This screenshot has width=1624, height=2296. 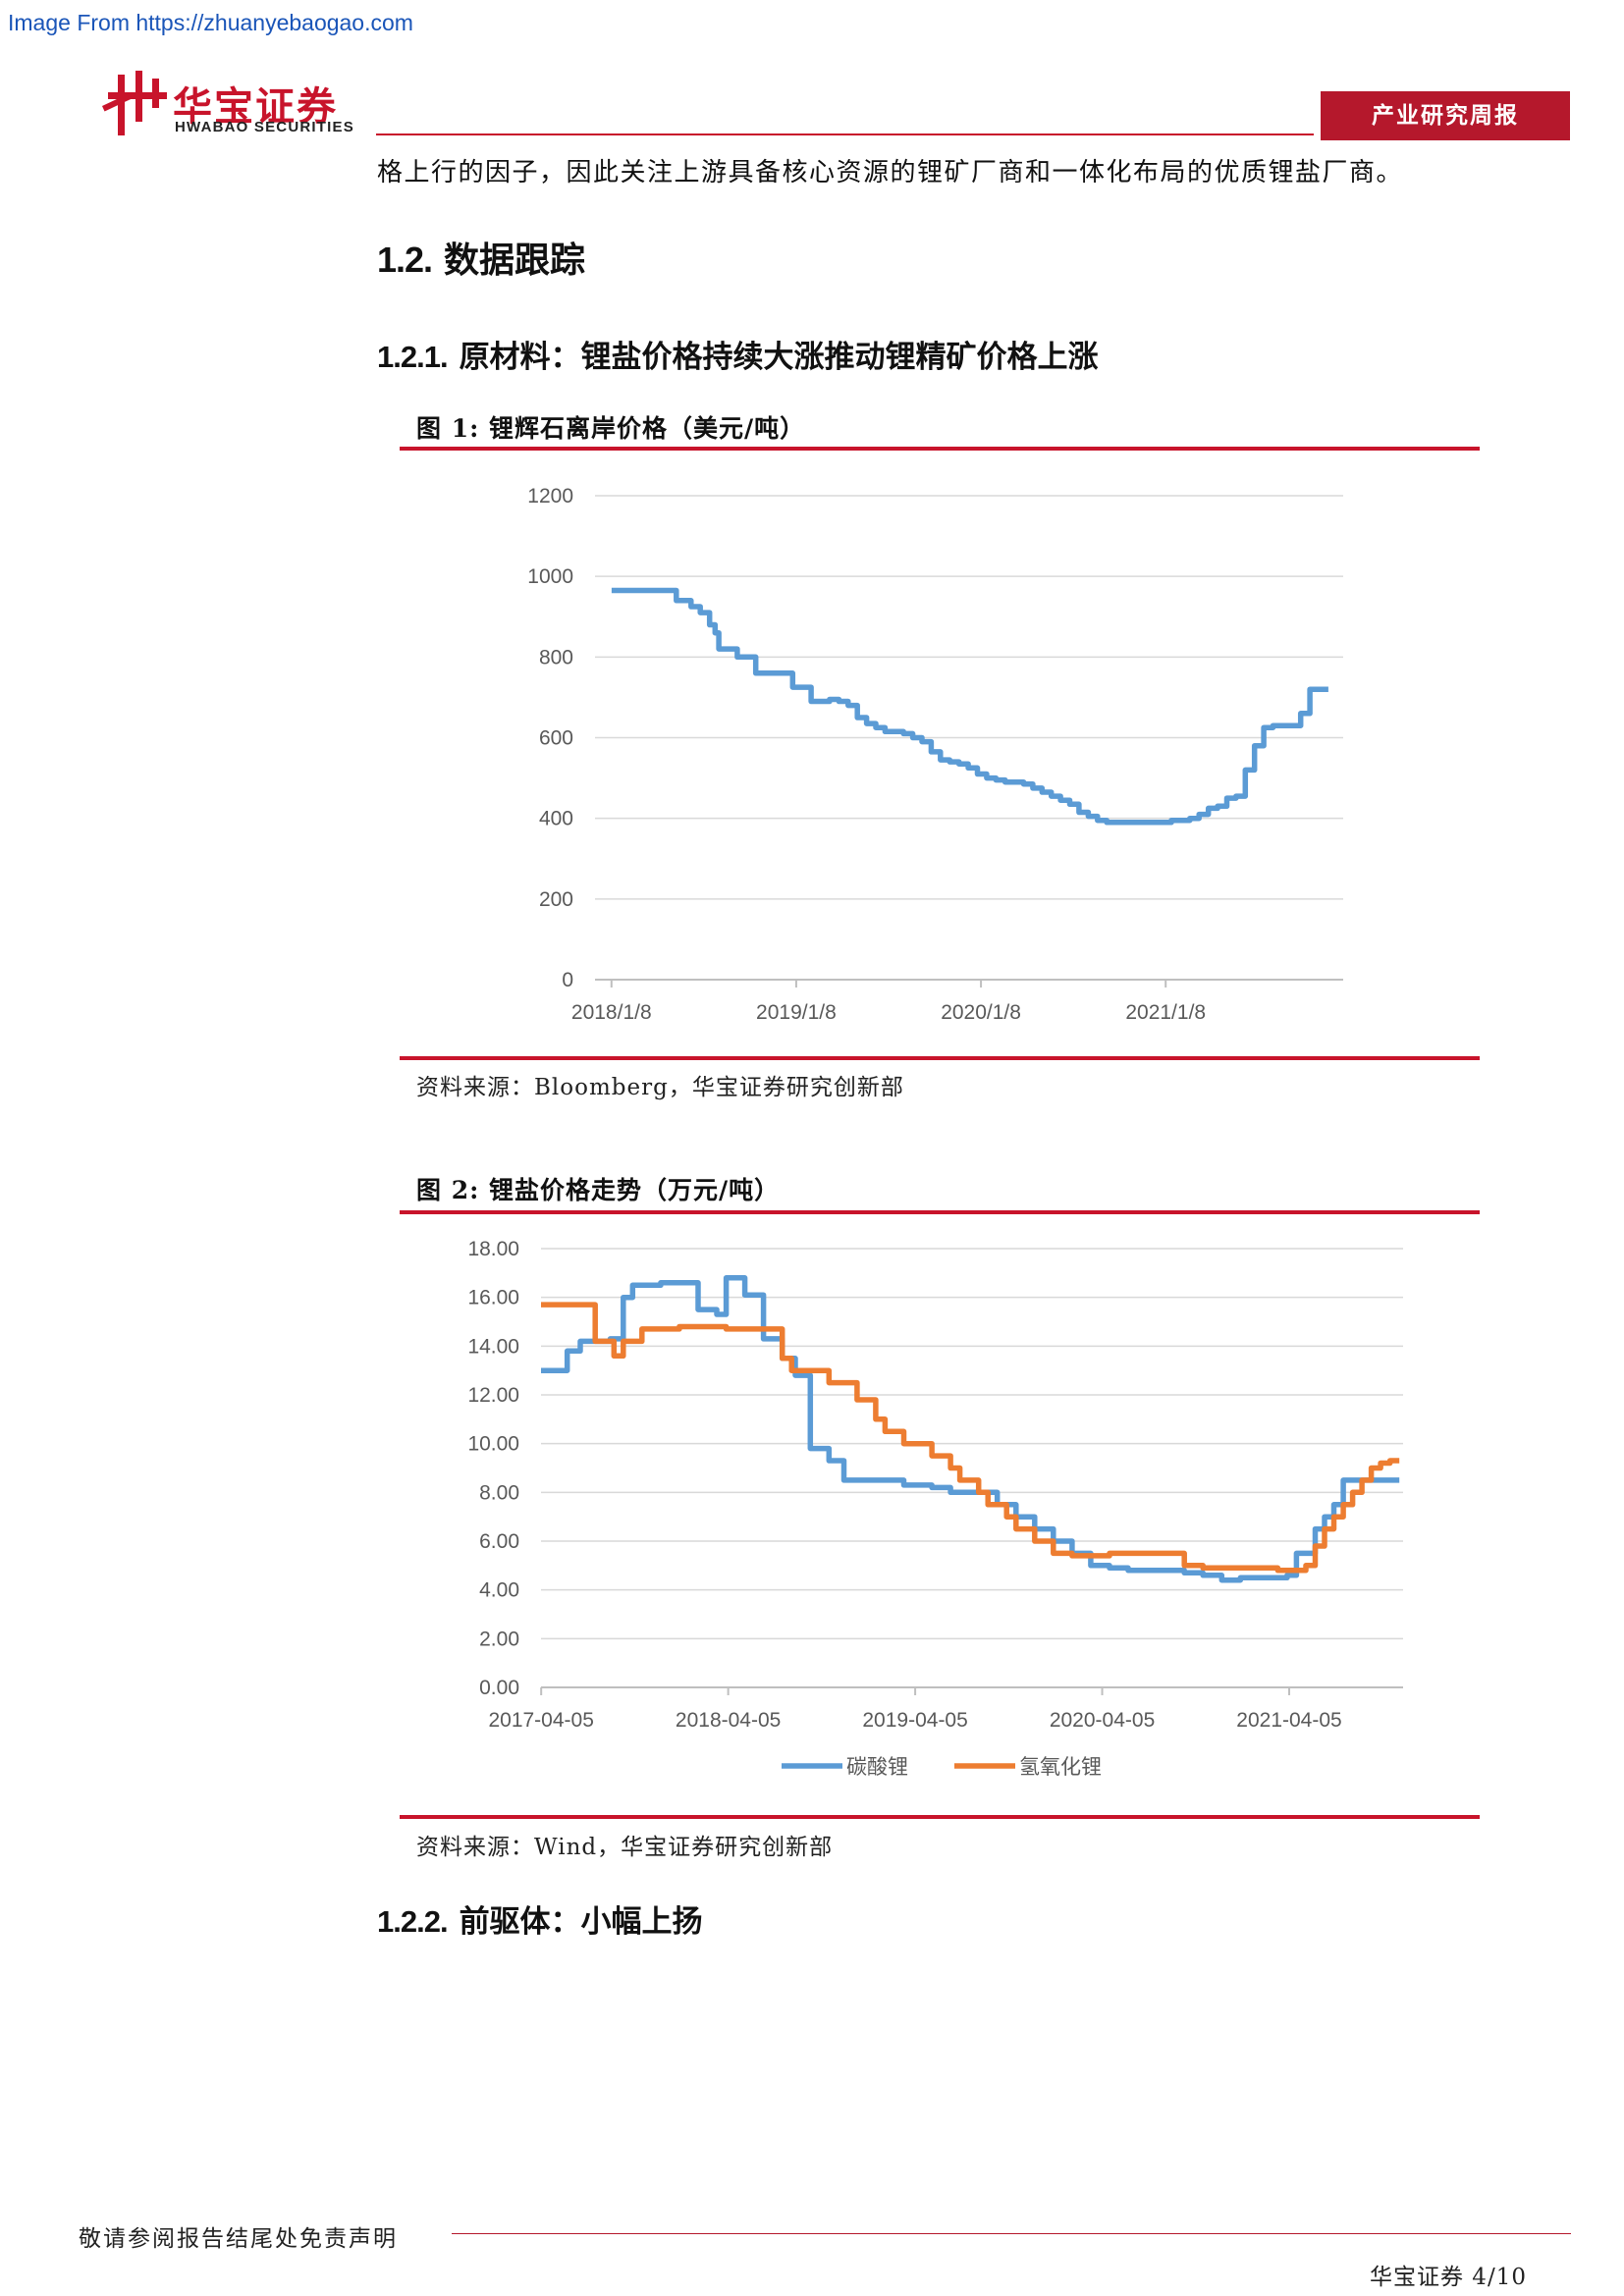 I want to click on section-title: 数据跟踪, so click(x=515, y=260).